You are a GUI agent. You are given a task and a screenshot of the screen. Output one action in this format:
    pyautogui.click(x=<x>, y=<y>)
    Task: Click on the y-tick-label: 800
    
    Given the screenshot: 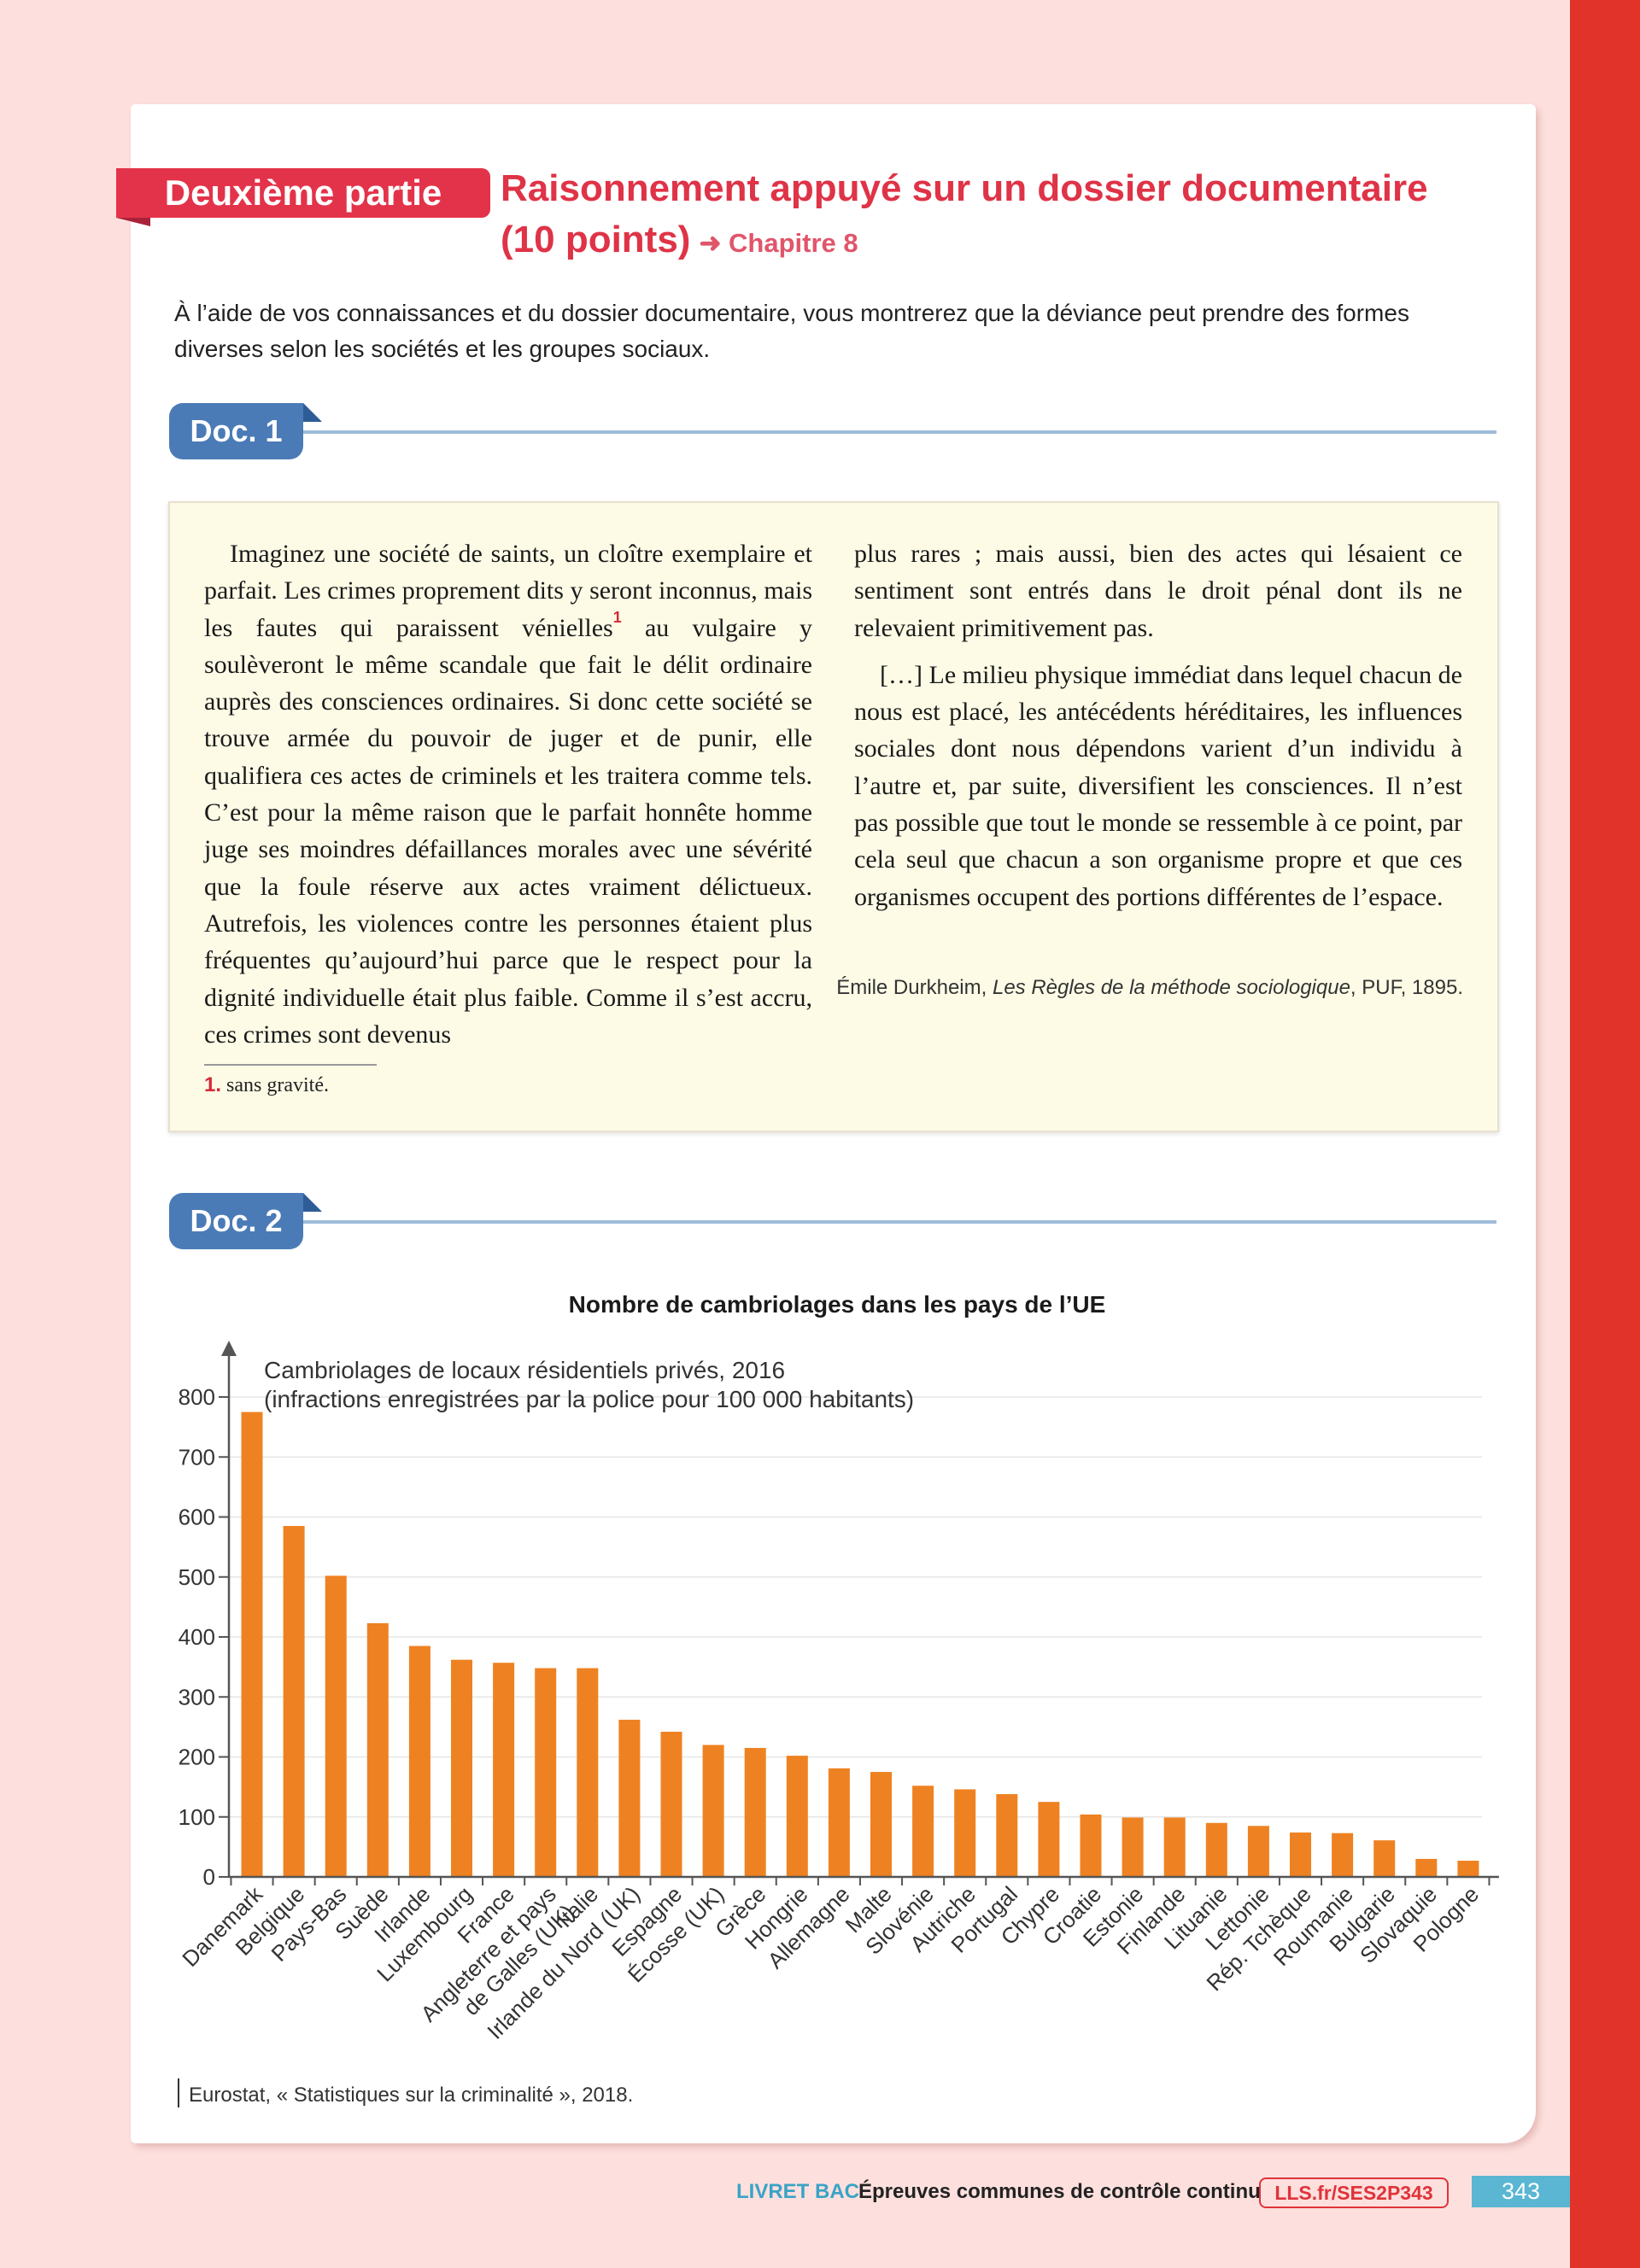 What is the action you would take?
    pyautogui.click(x=197, y=1397)
    